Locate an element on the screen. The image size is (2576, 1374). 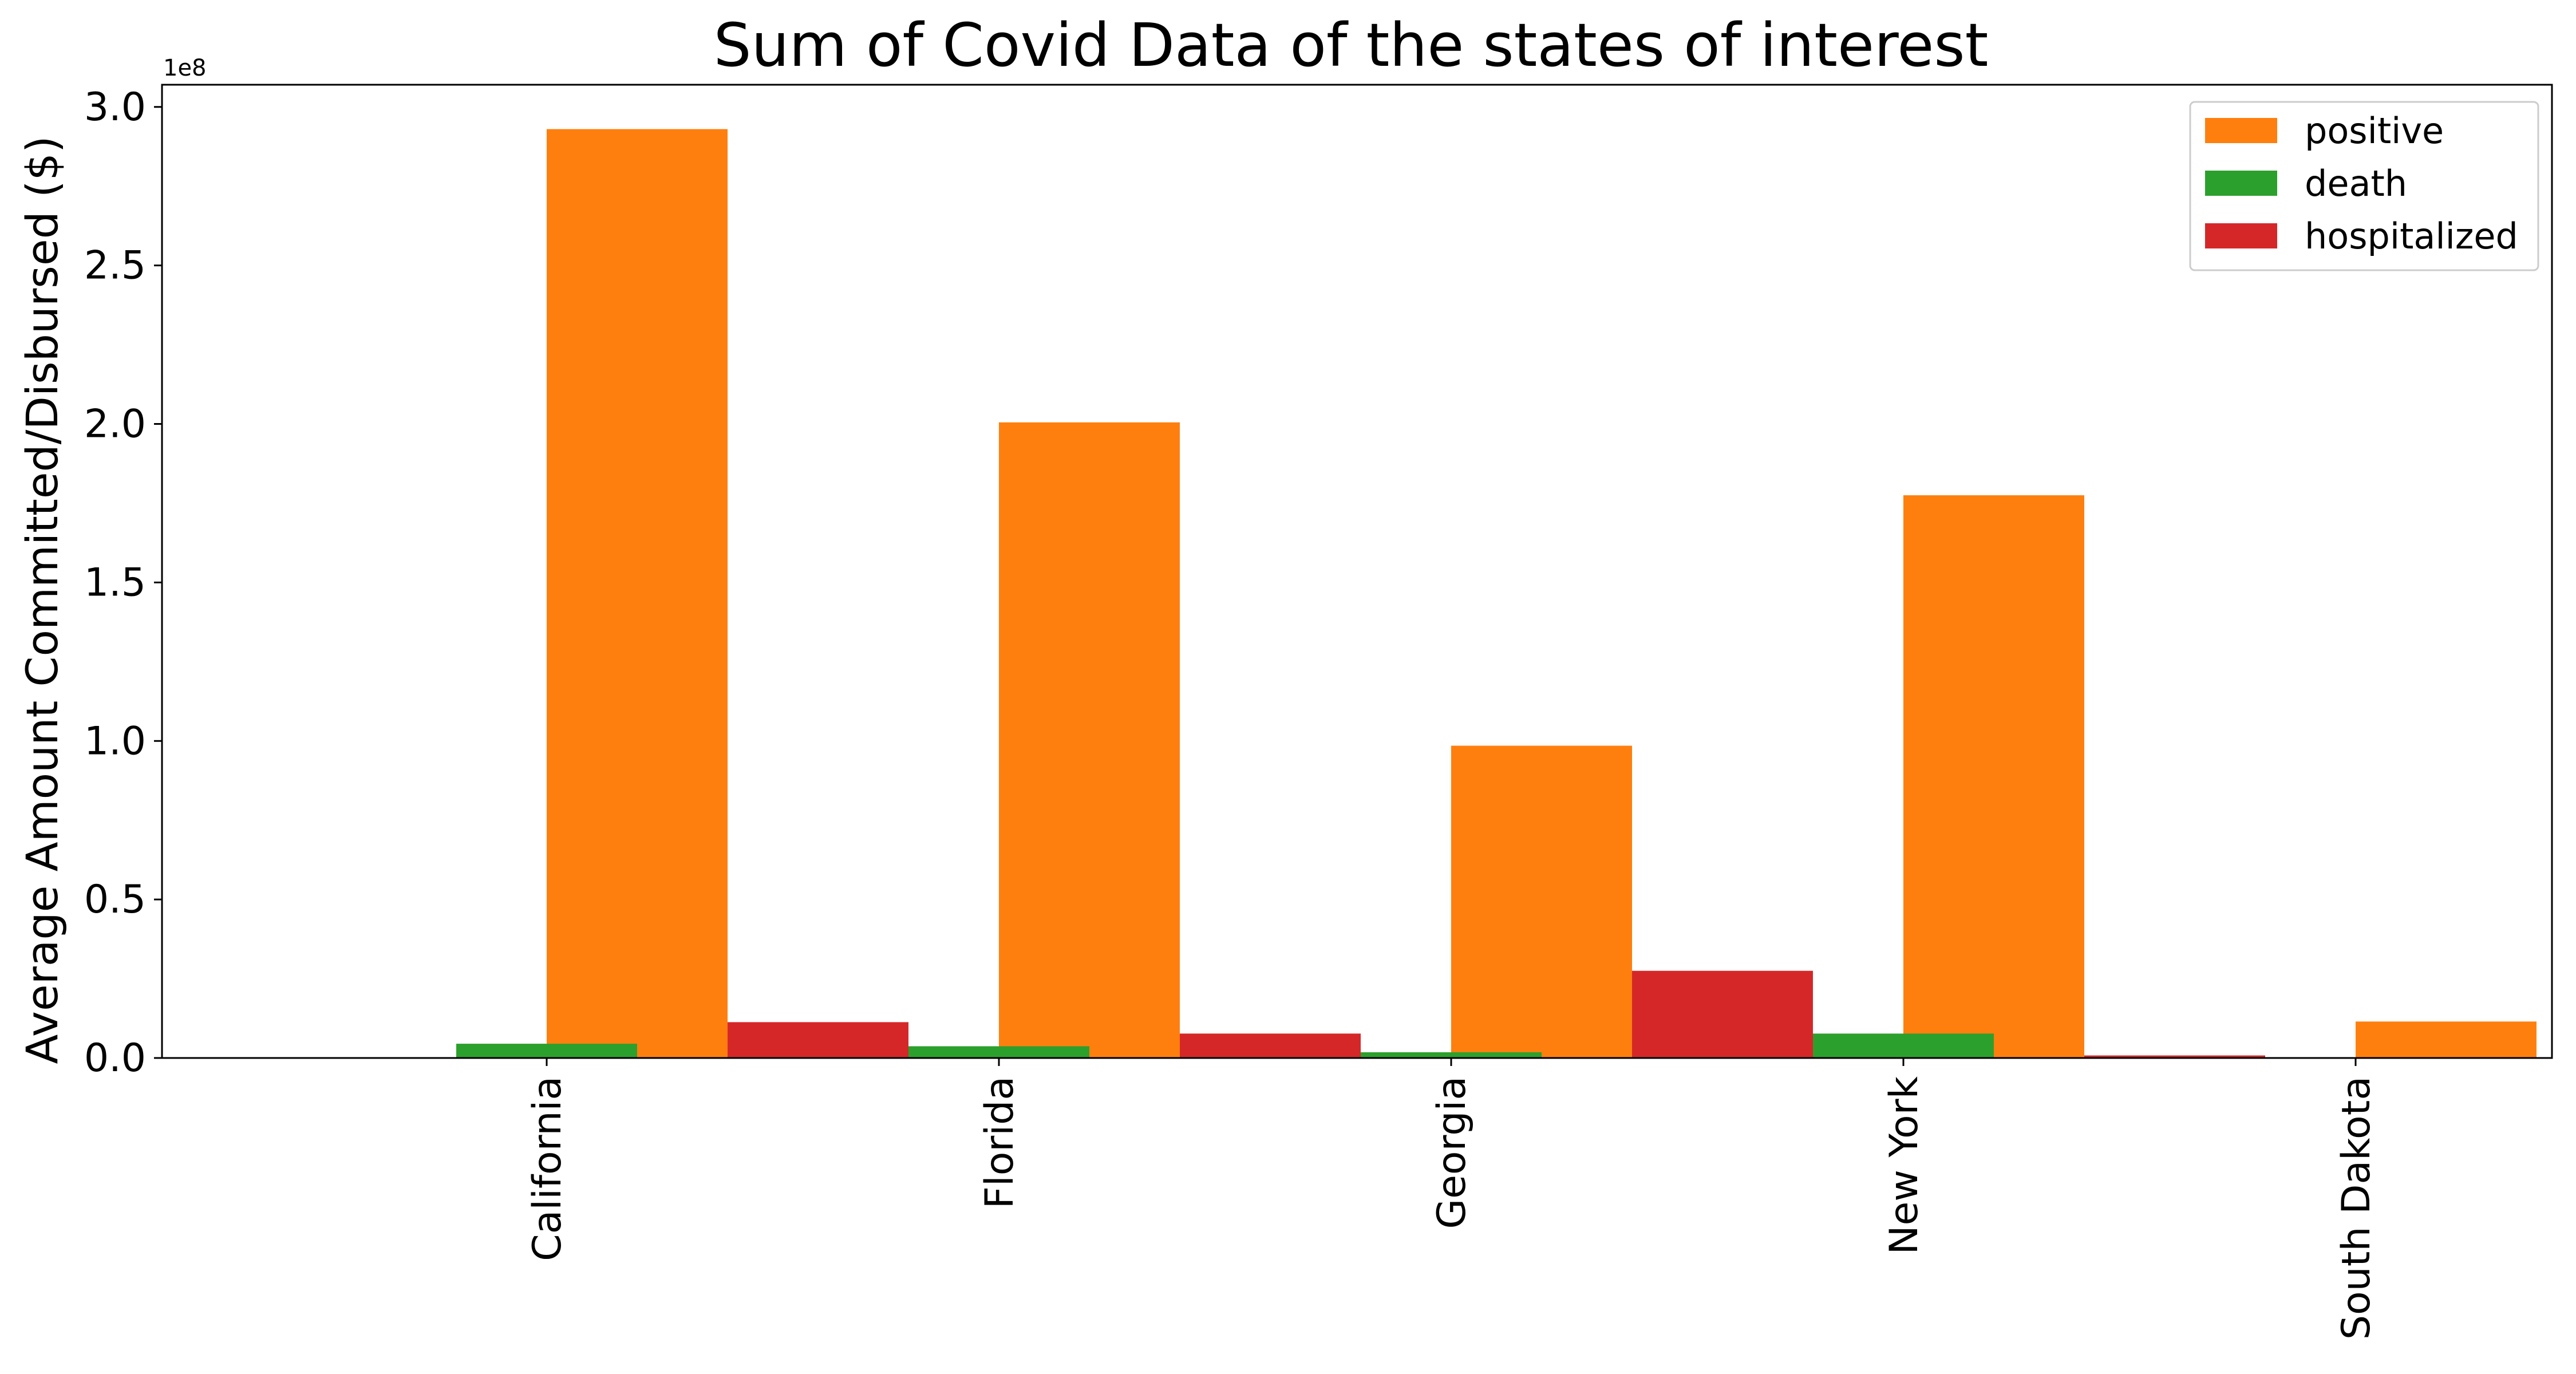
bar-positive-georgia is located at coordinates (1541, 902).